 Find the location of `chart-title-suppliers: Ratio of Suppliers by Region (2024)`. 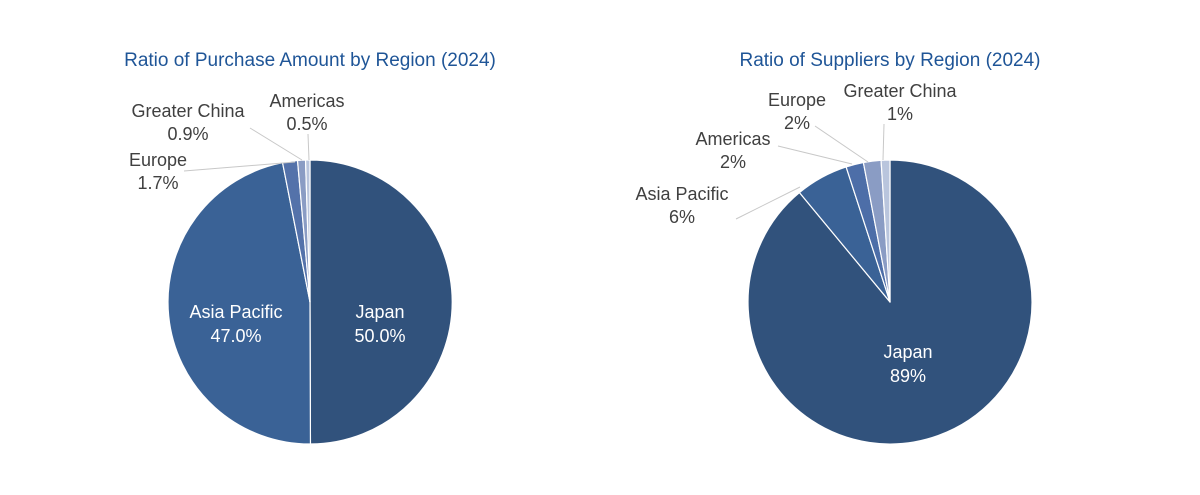

chart-title-suppliers: Ratio of Suppliers by Region (2024) is located at coordinates (889, 60).